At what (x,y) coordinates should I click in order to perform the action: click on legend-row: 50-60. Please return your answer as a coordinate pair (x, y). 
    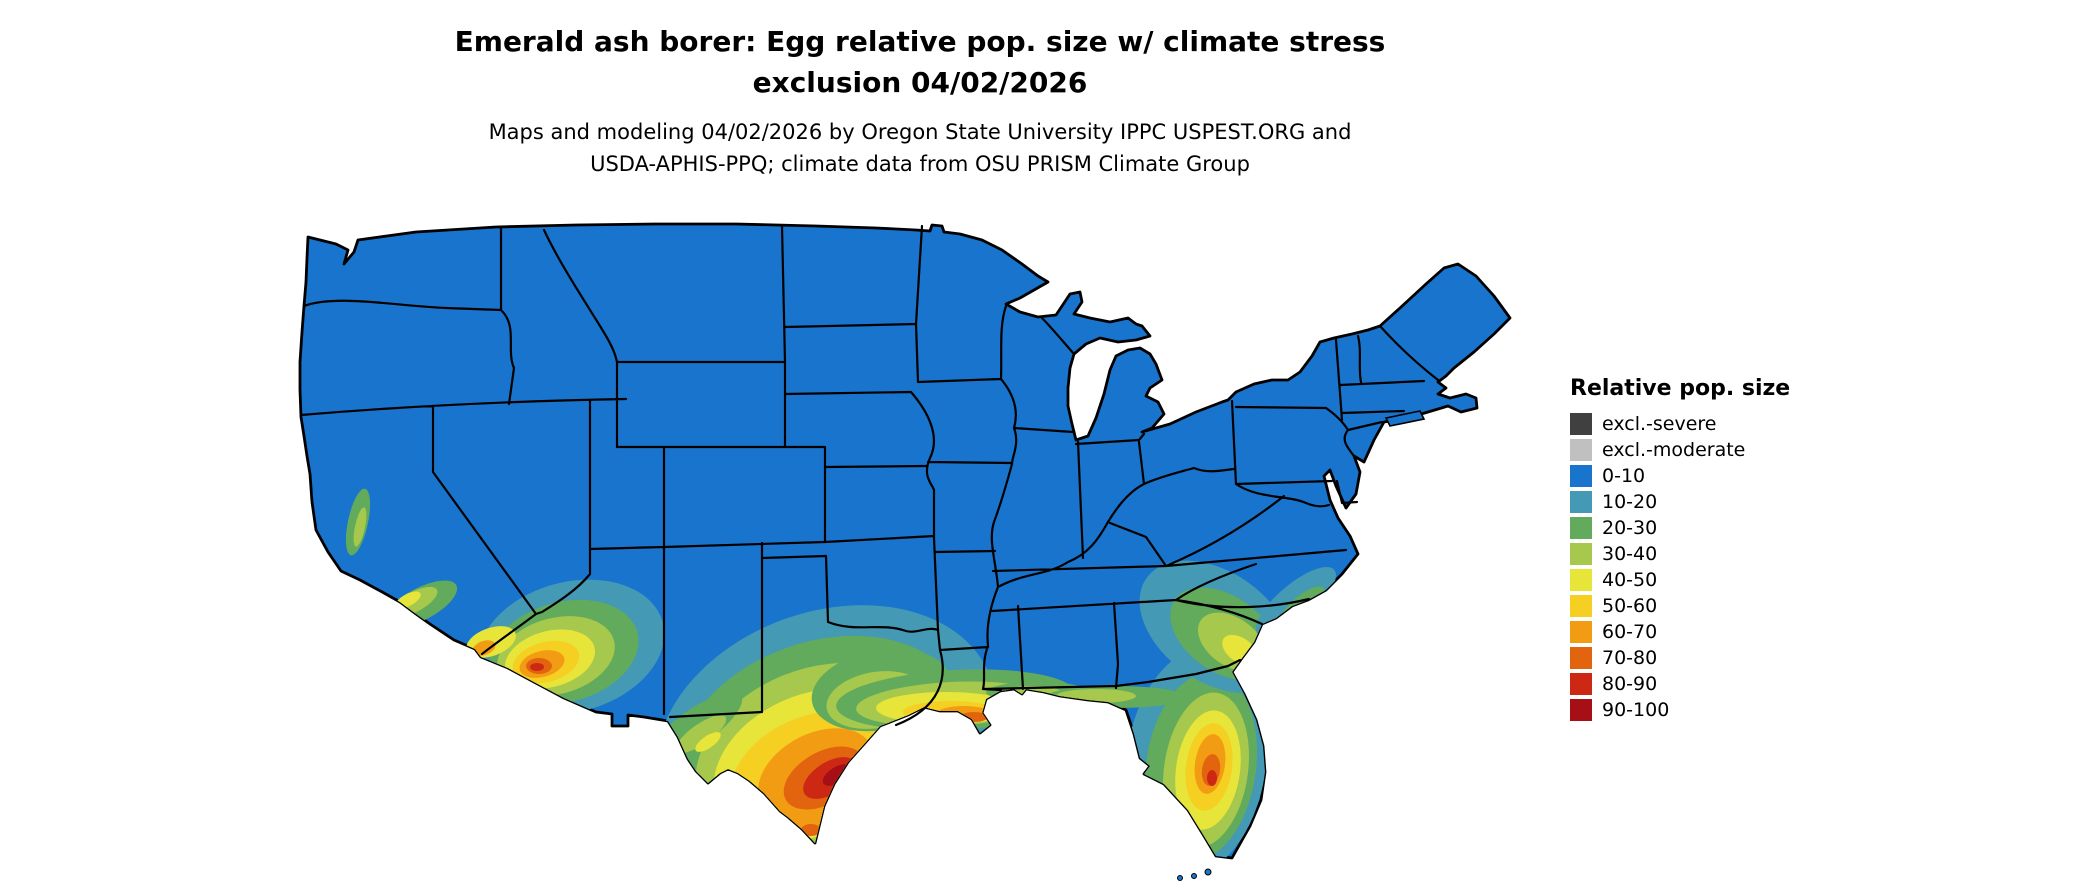
    Looking at the image, I should click on (1680, 606).